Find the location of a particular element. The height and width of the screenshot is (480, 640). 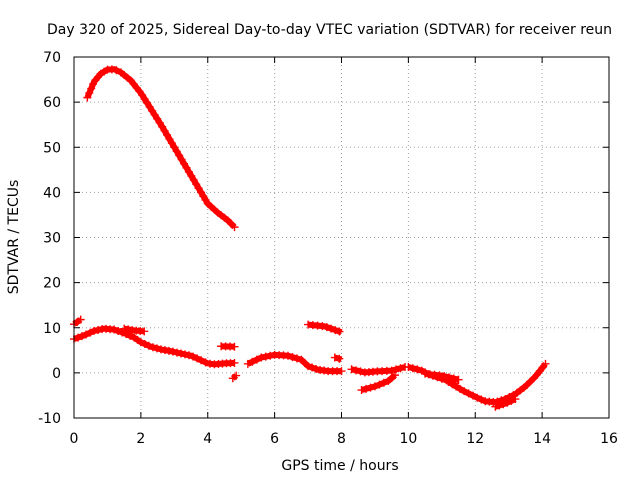

series-arc-c is located at coordinates (77, 322).